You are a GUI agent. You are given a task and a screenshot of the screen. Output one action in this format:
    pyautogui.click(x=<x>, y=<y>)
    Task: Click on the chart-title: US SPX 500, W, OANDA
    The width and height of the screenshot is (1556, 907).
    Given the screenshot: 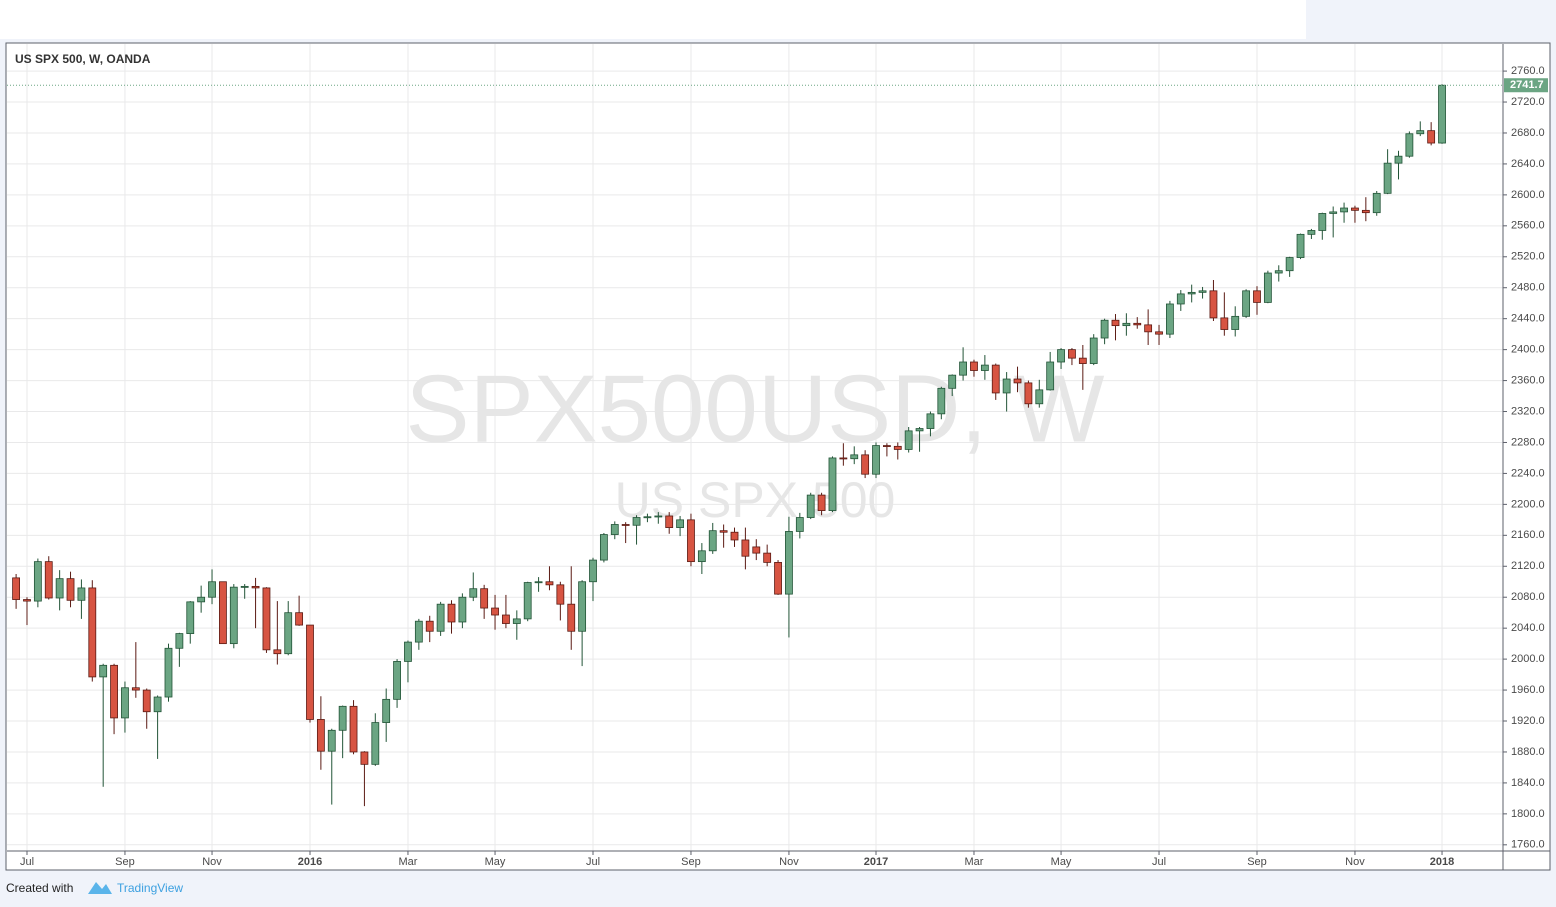 What is the action you would take?
    pyautogui.click(x=83, y=59)
    